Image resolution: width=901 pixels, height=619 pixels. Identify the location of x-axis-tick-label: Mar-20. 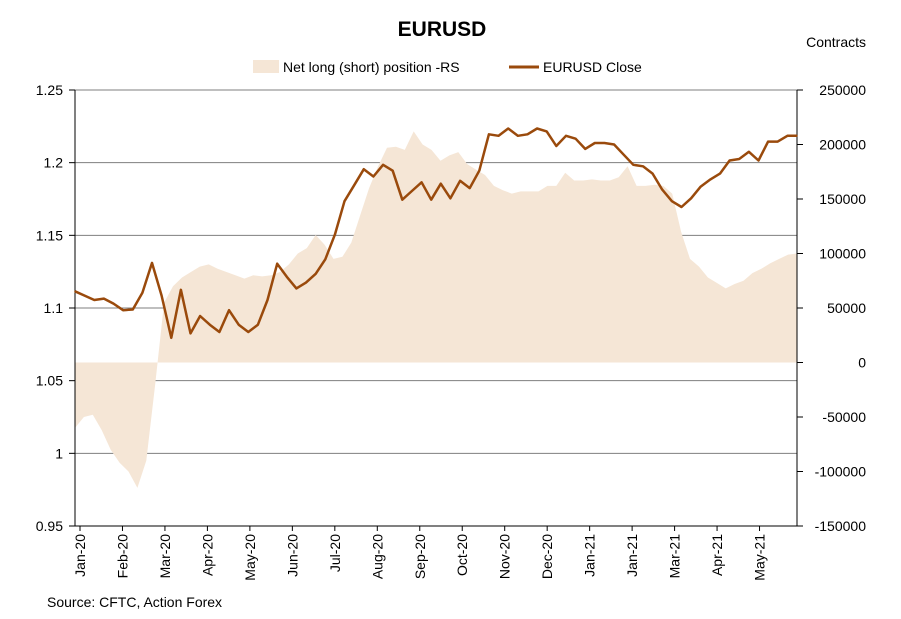
(165, 556).